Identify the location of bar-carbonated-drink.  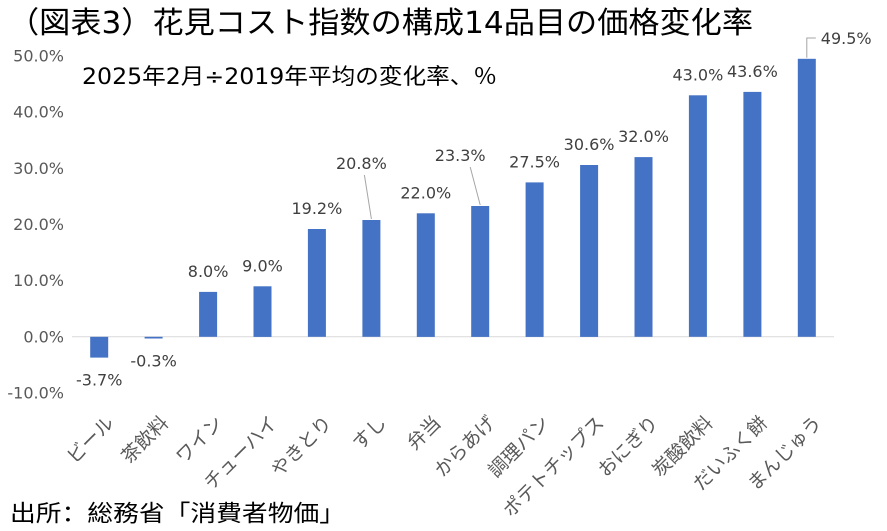
(697, 216).